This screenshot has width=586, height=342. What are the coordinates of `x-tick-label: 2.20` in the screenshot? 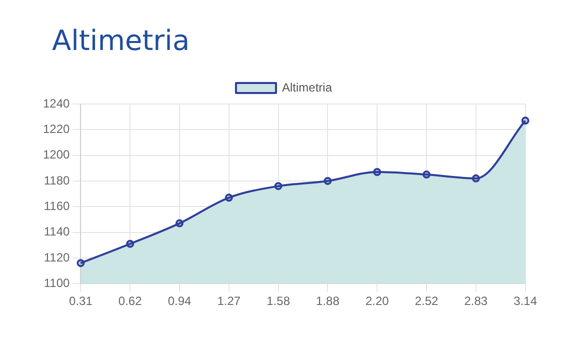 It's located at (377, 301).